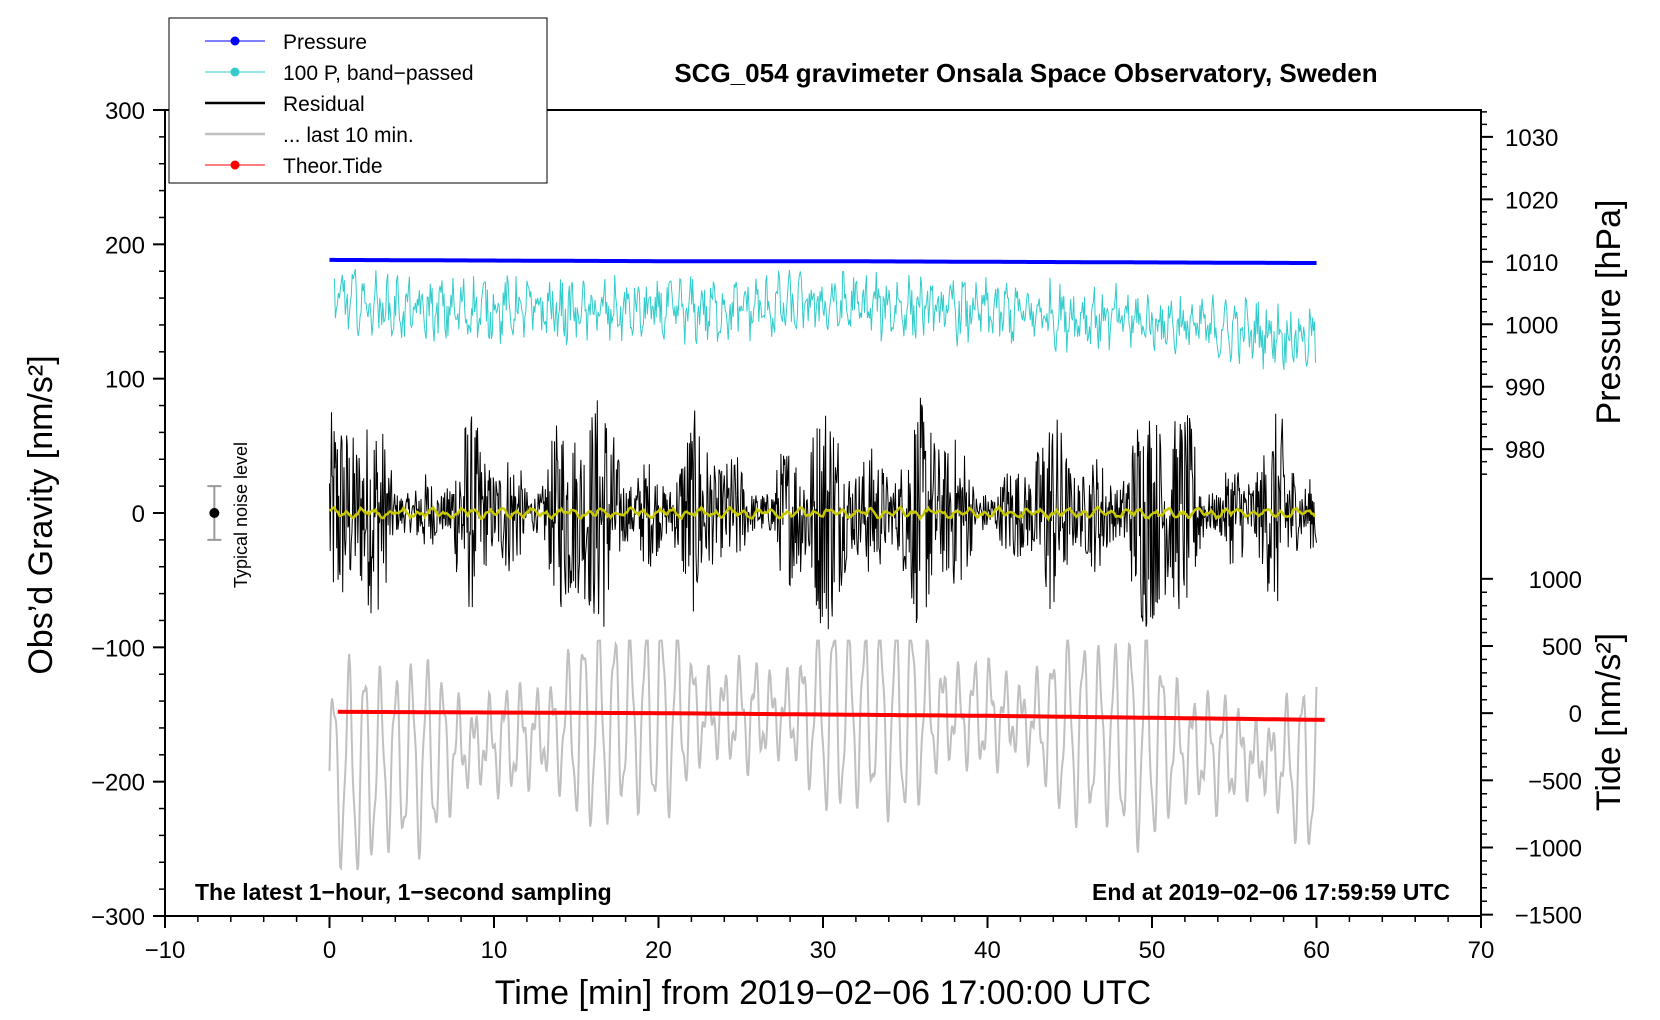 The height and width of the screenshot is (1020, 1660). Describe the element at coordinates (1531, 263) in the screenshot. I see `pressure-tick-label: 1010` at that location.